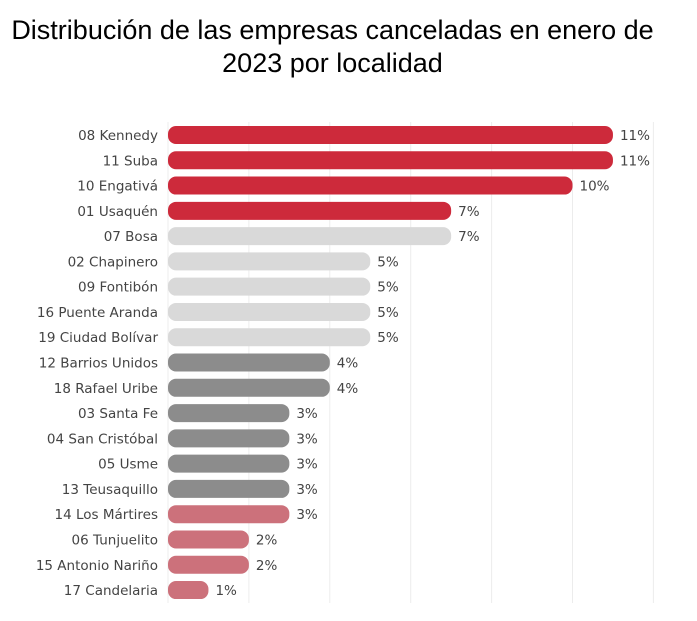 The image size is (697, 621). Describe the element at coordinates (128, 465) in the screenshot. I see `category-label: 05 Usme` at that location.